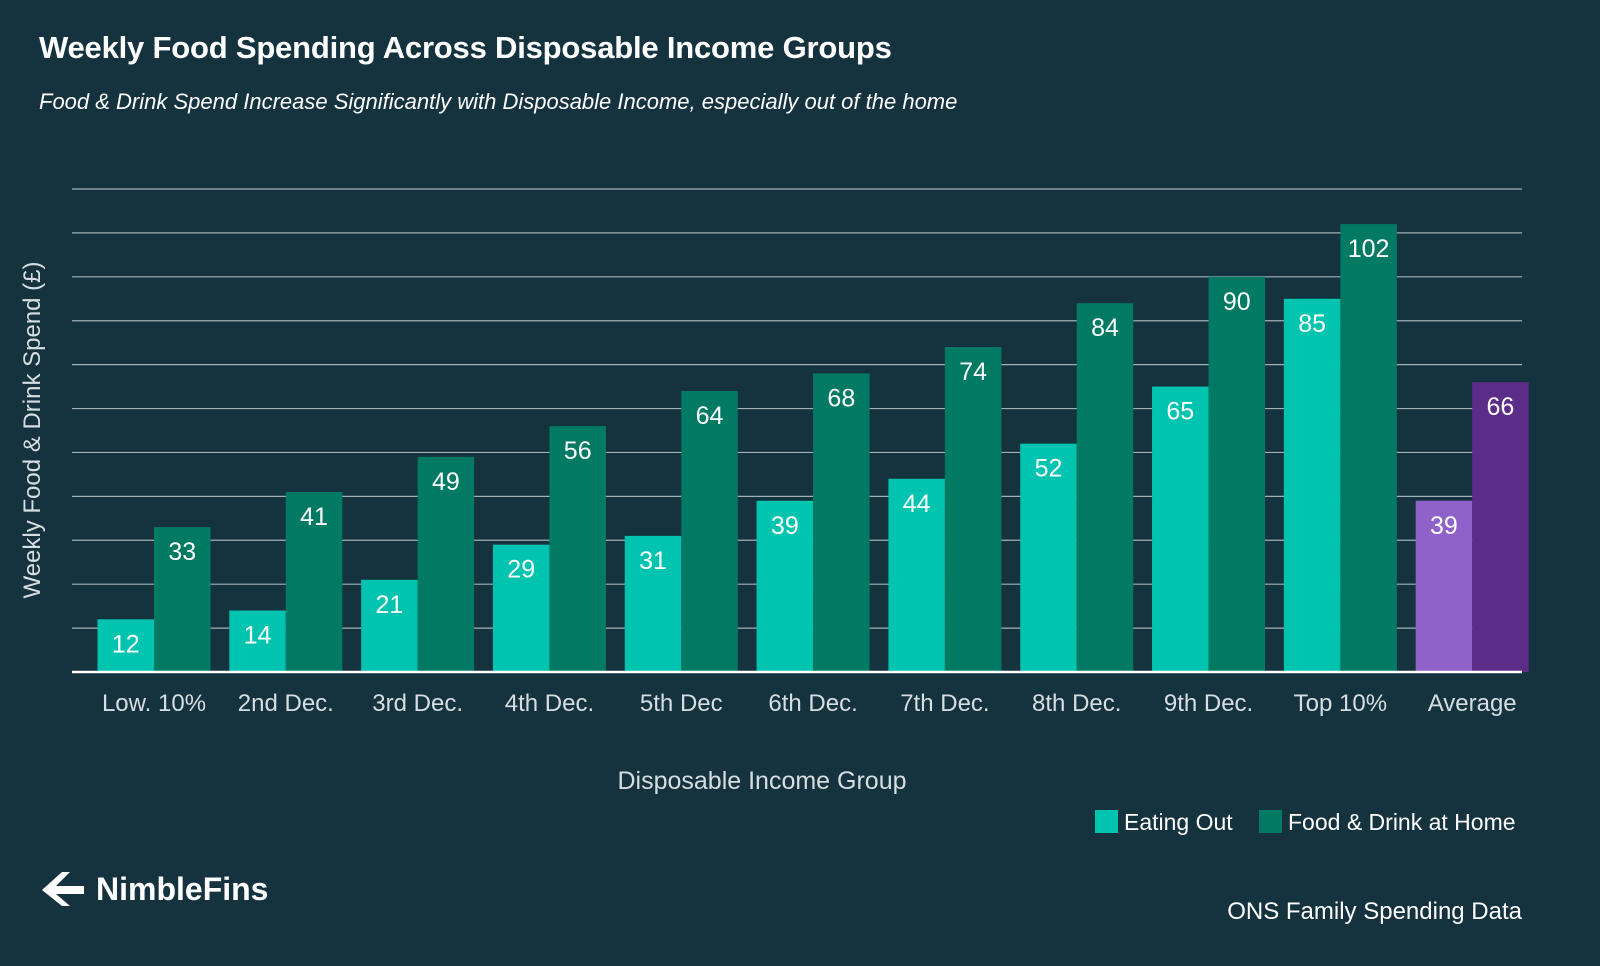  I want to click on bar-value-label: 33, so click(182, 552).